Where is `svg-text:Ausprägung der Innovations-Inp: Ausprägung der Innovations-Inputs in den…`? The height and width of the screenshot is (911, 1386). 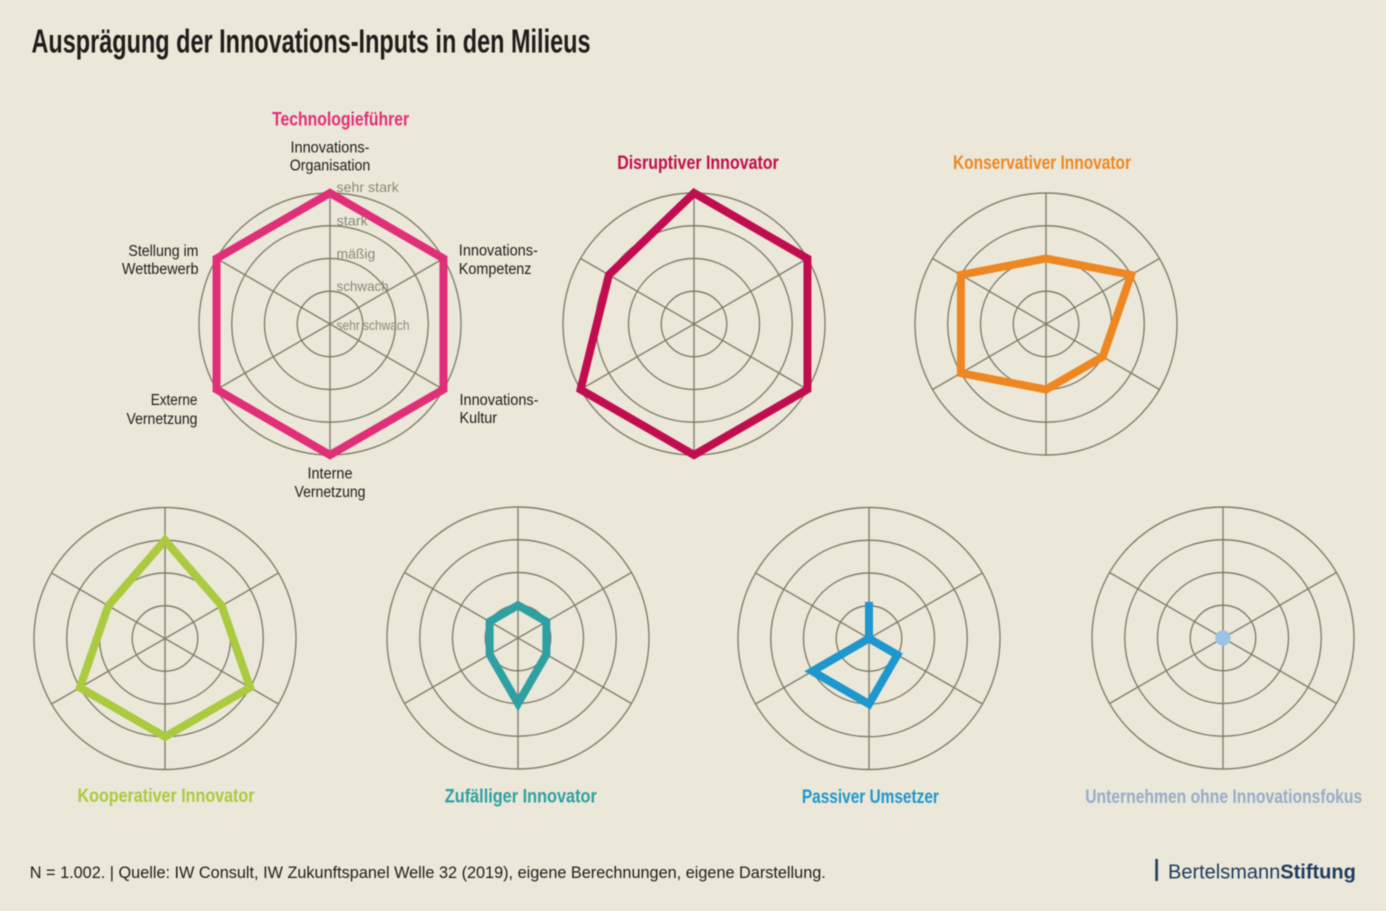
svg-text:Ausprägung der Innovations-Inp: Ausprägung der Innovations-Inputs in den… is located at coordinates (311, 40).